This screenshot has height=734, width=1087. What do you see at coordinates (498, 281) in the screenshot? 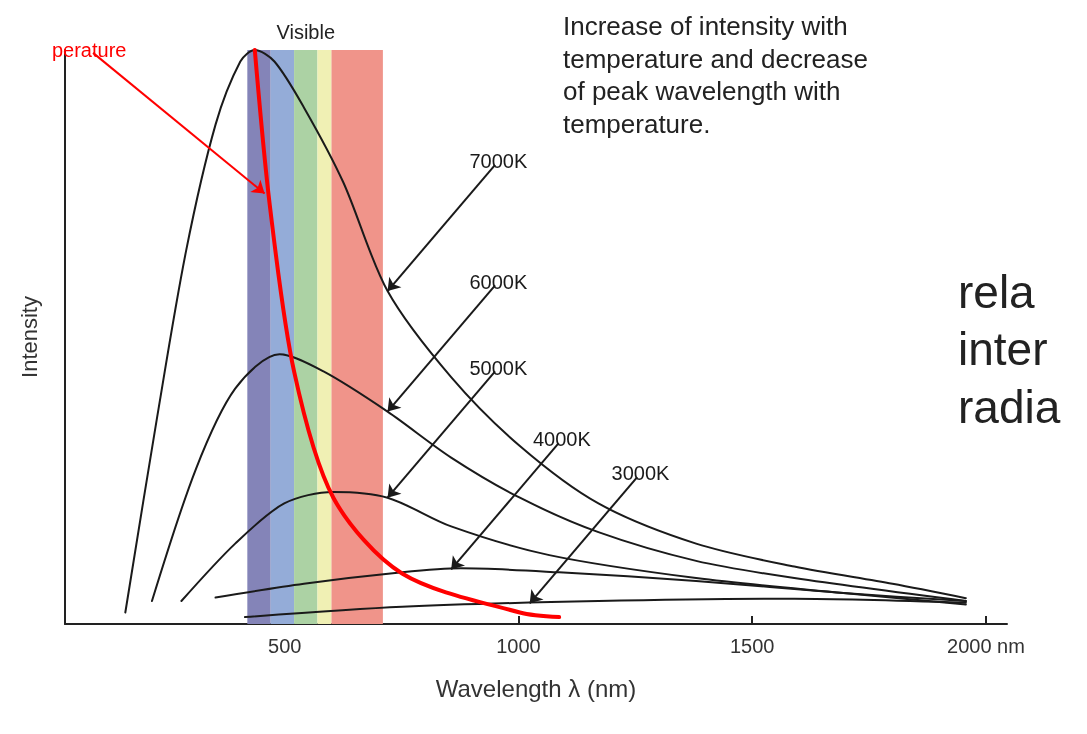
I see `annotation: 6000K` at bounding box center [498, 281].